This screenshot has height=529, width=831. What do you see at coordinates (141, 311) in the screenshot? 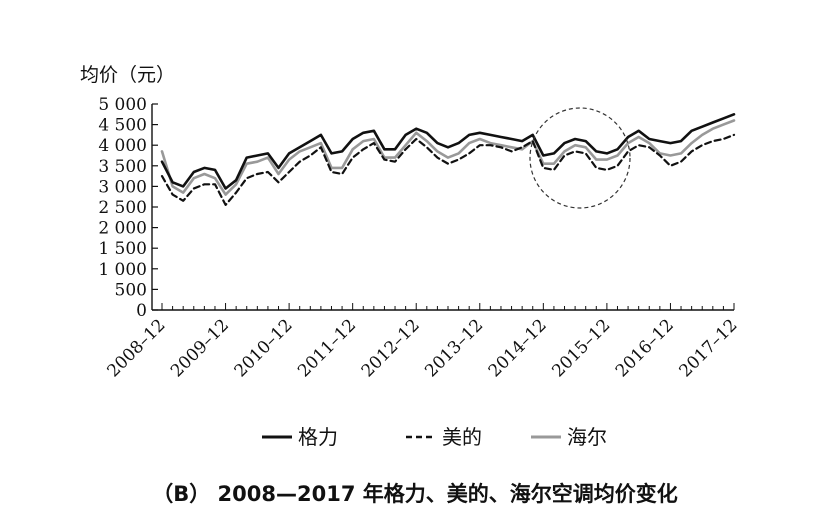
I see `y-tick-label: 0` at bounding box center [141, 311].